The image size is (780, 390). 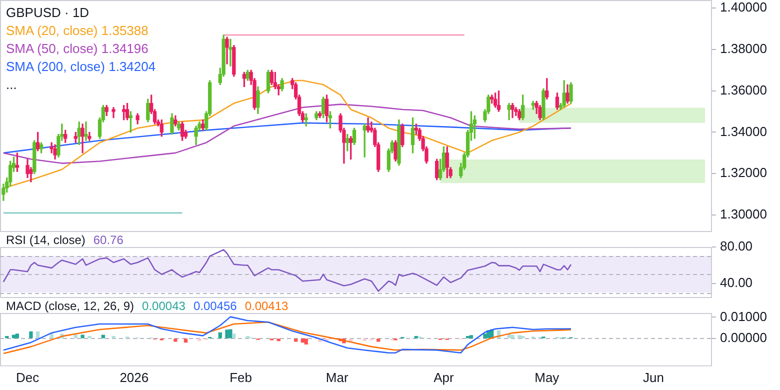 I want to click on chart-title: RSI (14, close), so click(x=46, y=240).